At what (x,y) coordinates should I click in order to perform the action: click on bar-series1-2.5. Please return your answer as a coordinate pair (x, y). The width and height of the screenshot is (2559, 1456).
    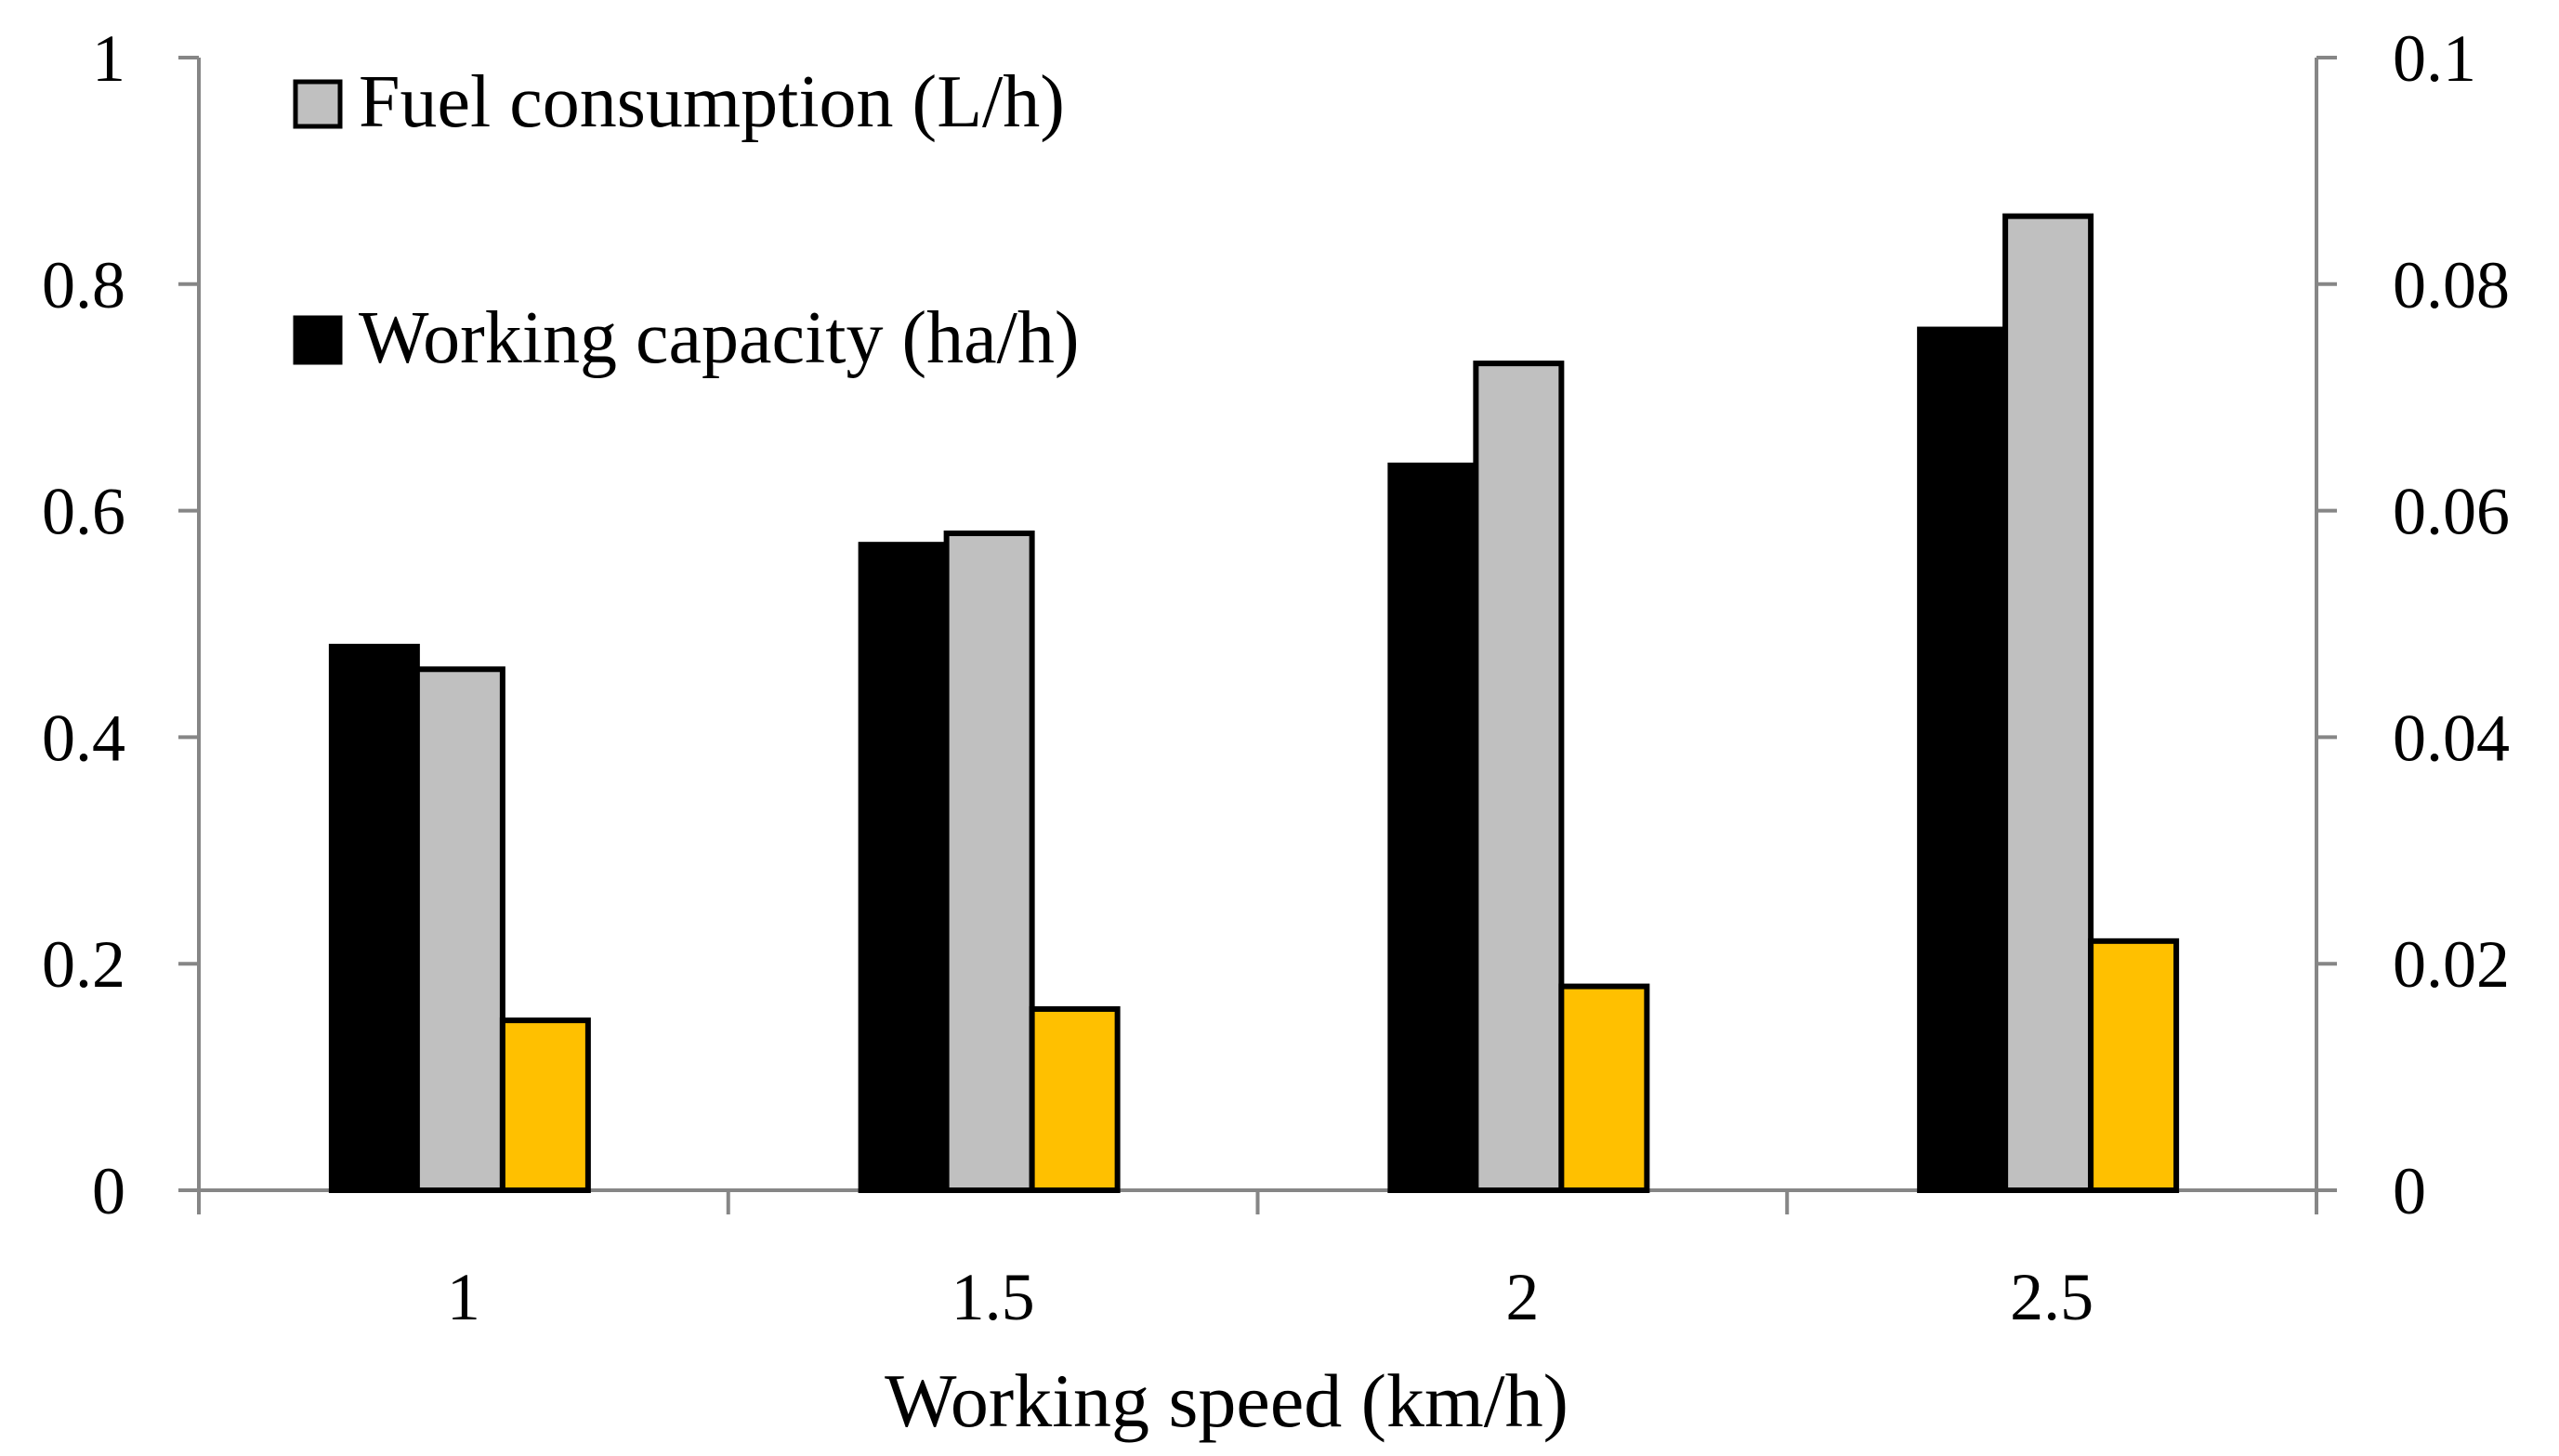
    Looking at the image, I should click on (1963, 759).